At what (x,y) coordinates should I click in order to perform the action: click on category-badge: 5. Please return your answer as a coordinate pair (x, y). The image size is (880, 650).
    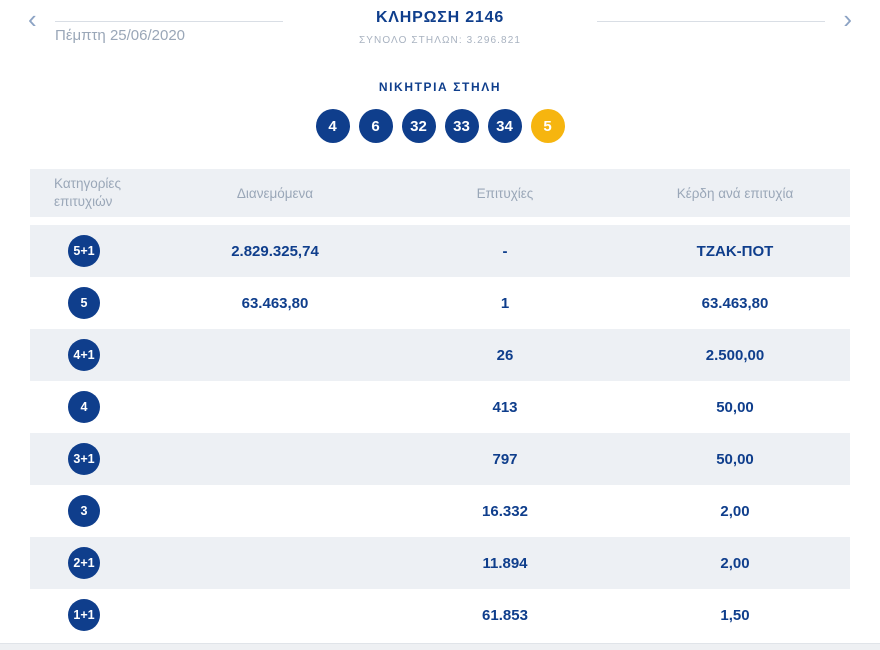
    Looking at the image, I should click on (84, 303).